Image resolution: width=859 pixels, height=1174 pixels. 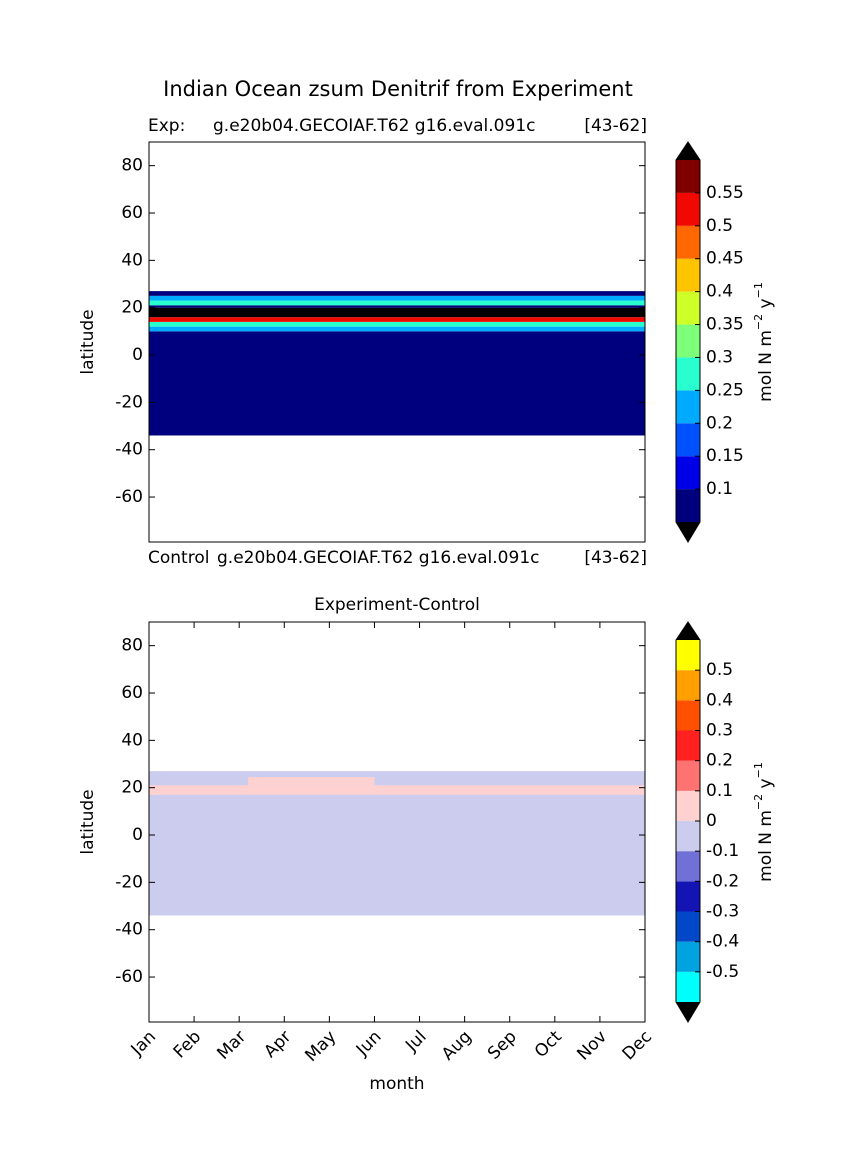 I want to click on colorbar-tick-label: -0.5, so click(x=722, y=972).